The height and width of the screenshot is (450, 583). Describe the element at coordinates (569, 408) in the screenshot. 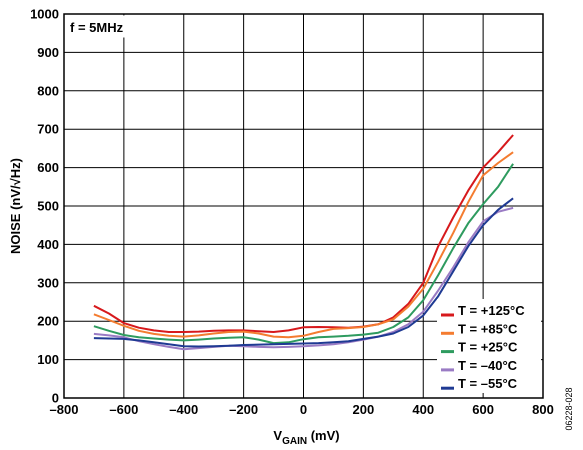

I see `figure-id: 06228-028` at that location.